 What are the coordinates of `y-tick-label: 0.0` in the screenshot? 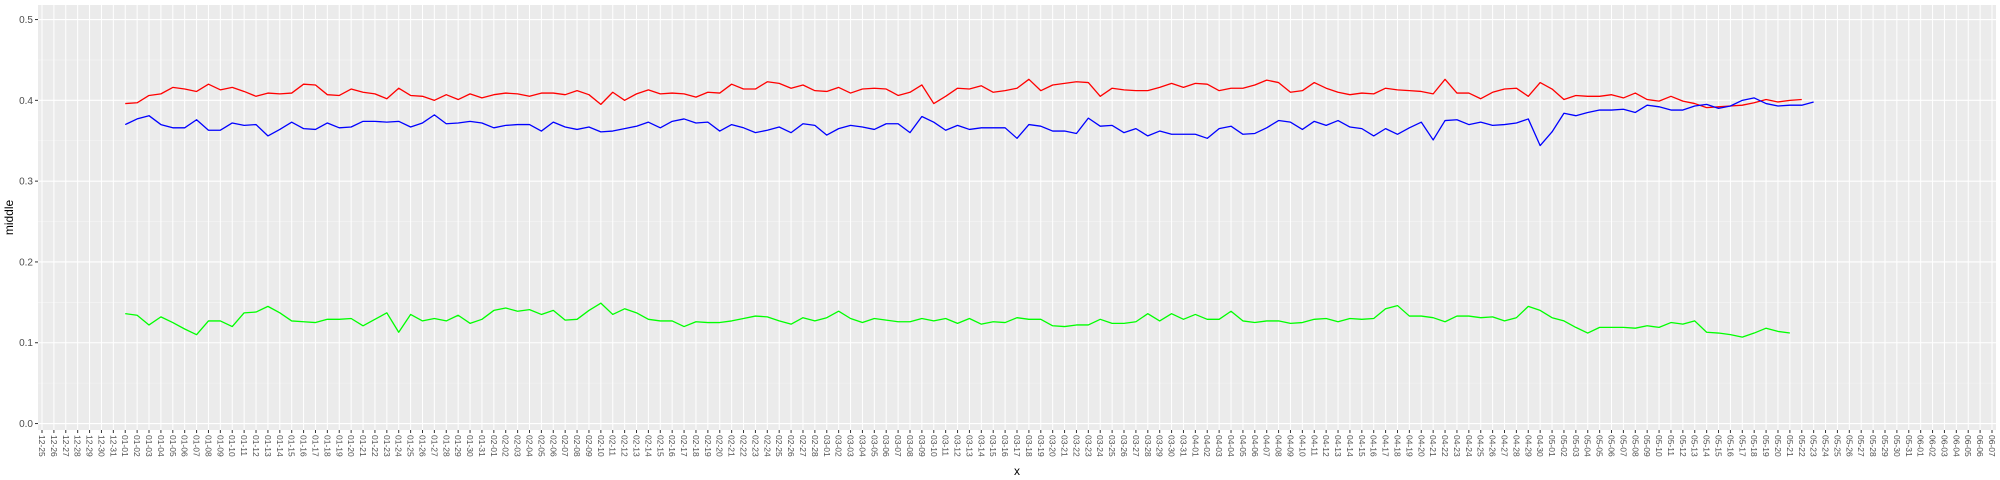 It's located at (26, 424).